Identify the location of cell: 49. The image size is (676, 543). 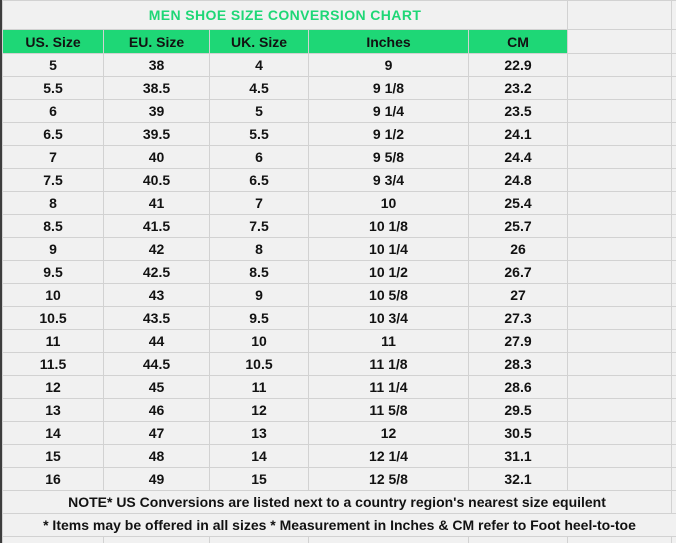
(156, 479).